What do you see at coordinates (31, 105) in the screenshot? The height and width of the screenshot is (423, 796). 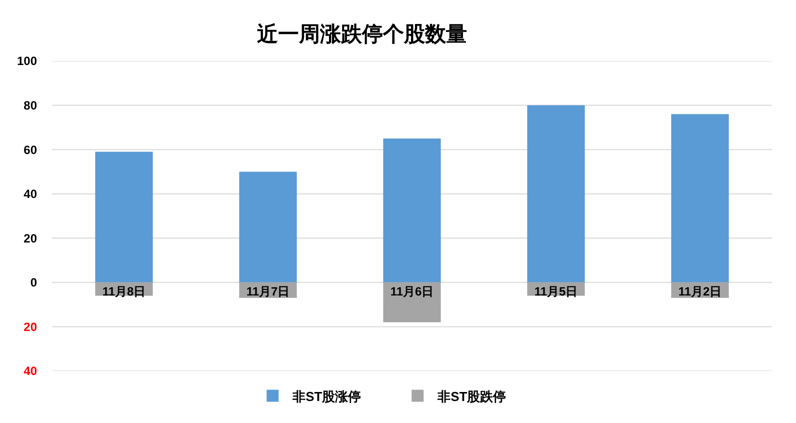 I see `y-tick-label: 80` at bounding box center [31, 105].